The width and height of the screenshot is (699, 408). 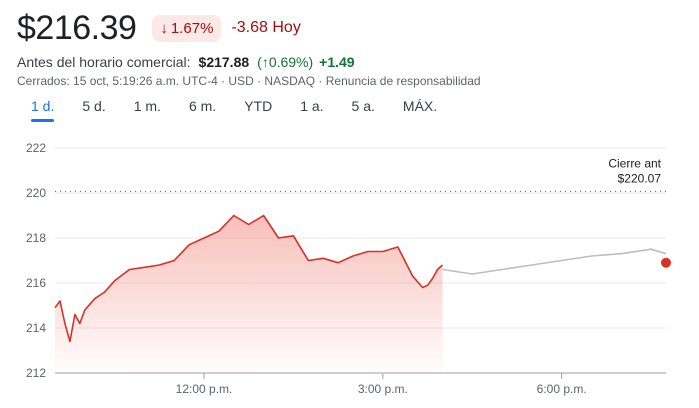 What do you see at coordinates (36, 260) in the screenshot?
I see `y-axis: 222 220 218 216 214 212` at bounding box center [36, 260].